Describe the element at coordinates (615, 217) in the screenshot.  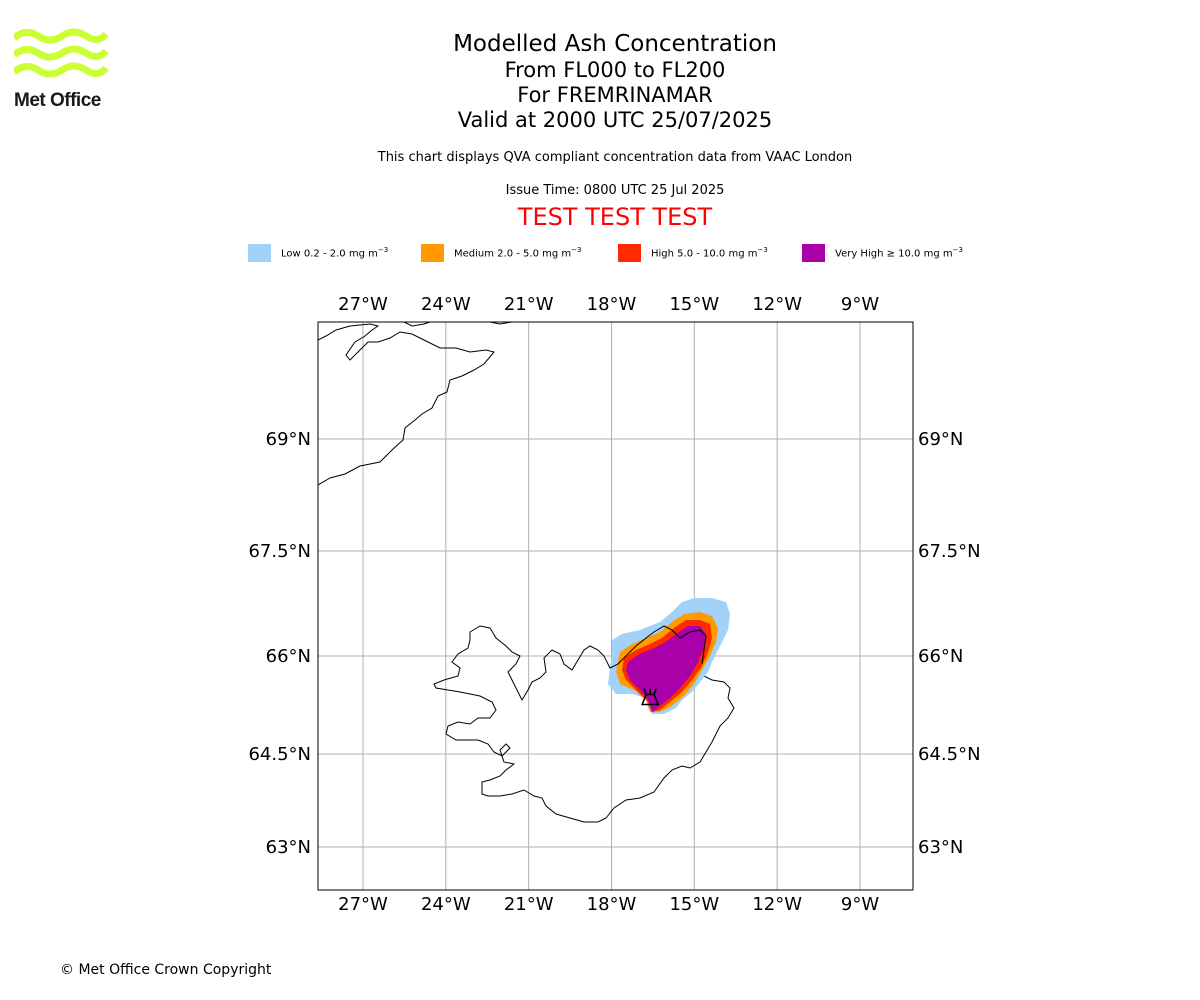
I see `test-banner: TEST TEST TEST` at that location.